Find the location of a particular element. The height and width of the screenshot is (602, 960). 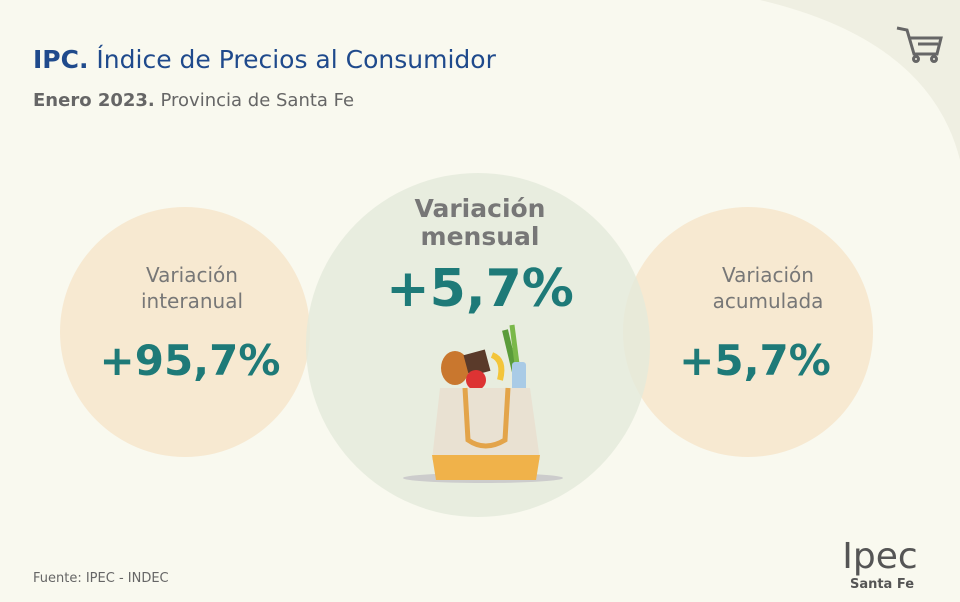

indicator-value: +95,7% is located at coordinates (190, 360).